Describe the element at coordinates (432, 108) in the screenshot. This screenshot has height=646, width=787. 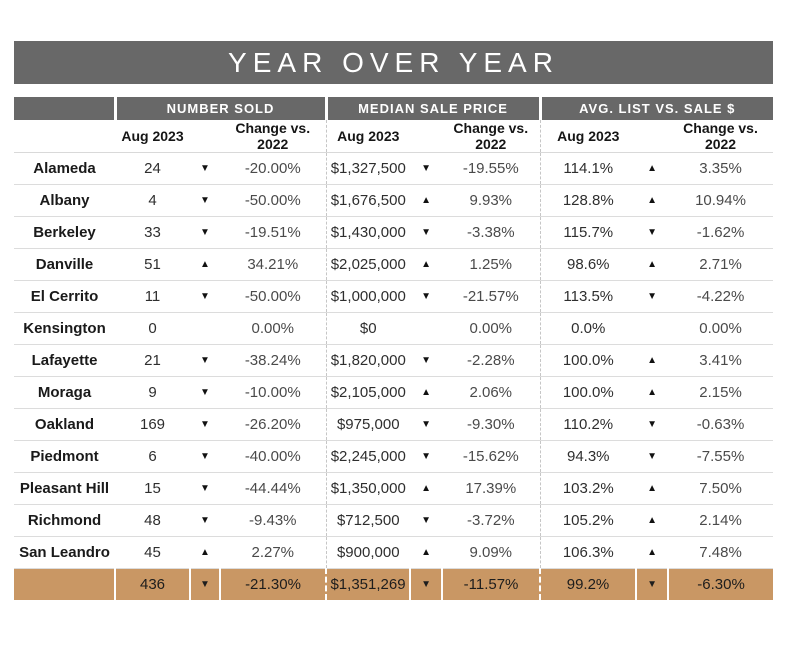
I see `group-header-median-sale-price: MEDIAN SALE PRICE` at that location.